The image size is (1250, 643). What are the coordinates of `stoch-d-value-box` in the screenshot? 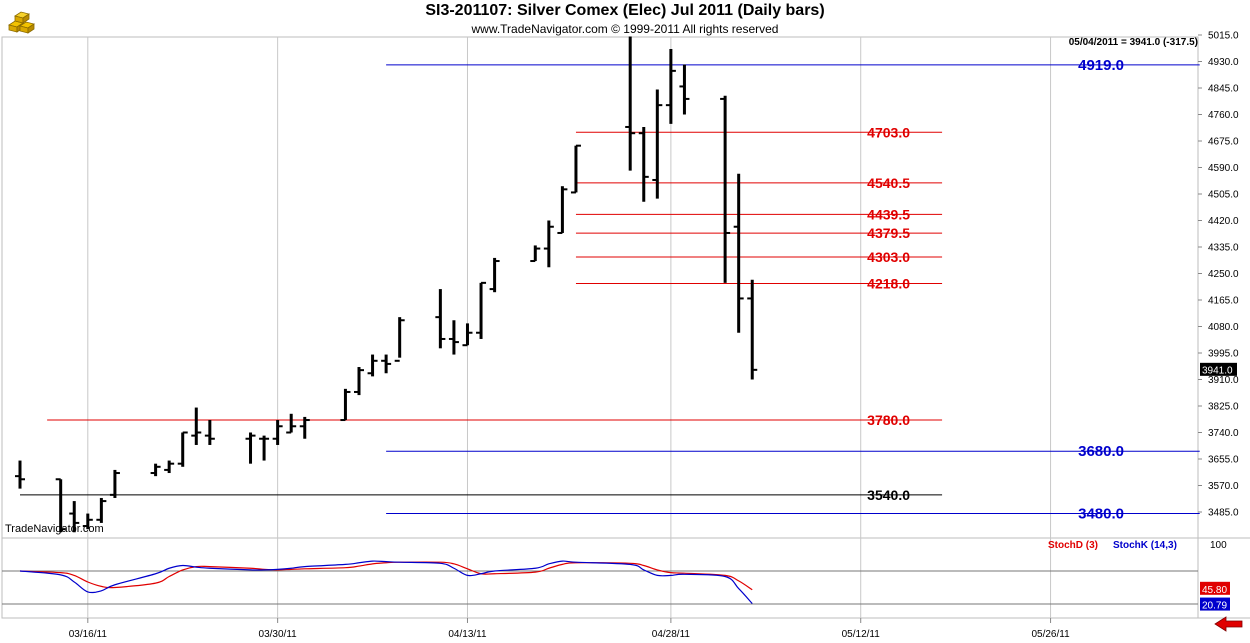 It's located at (1215, 588).